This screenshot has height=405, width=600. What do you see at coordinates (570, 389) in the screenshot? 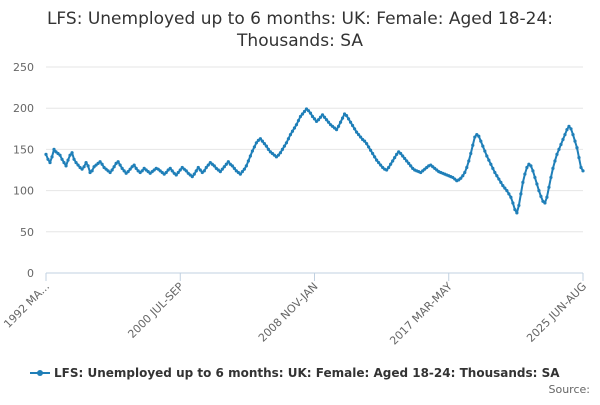
I see `source-credit: Source:` at bounding box center [570, 389].